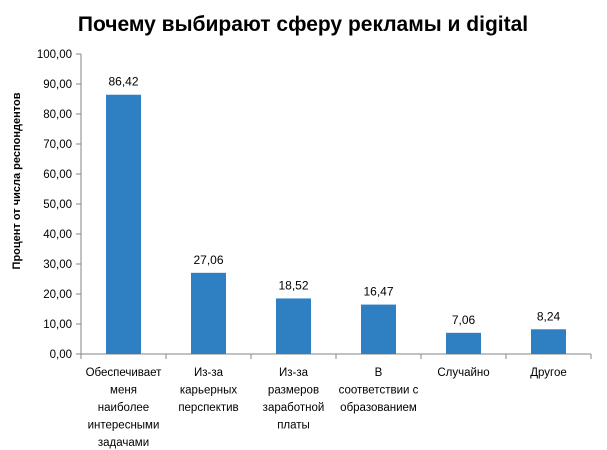 The height and width of the screenshot is (450, 607). I want to click on data-label: 8,24, so click(549, 316).